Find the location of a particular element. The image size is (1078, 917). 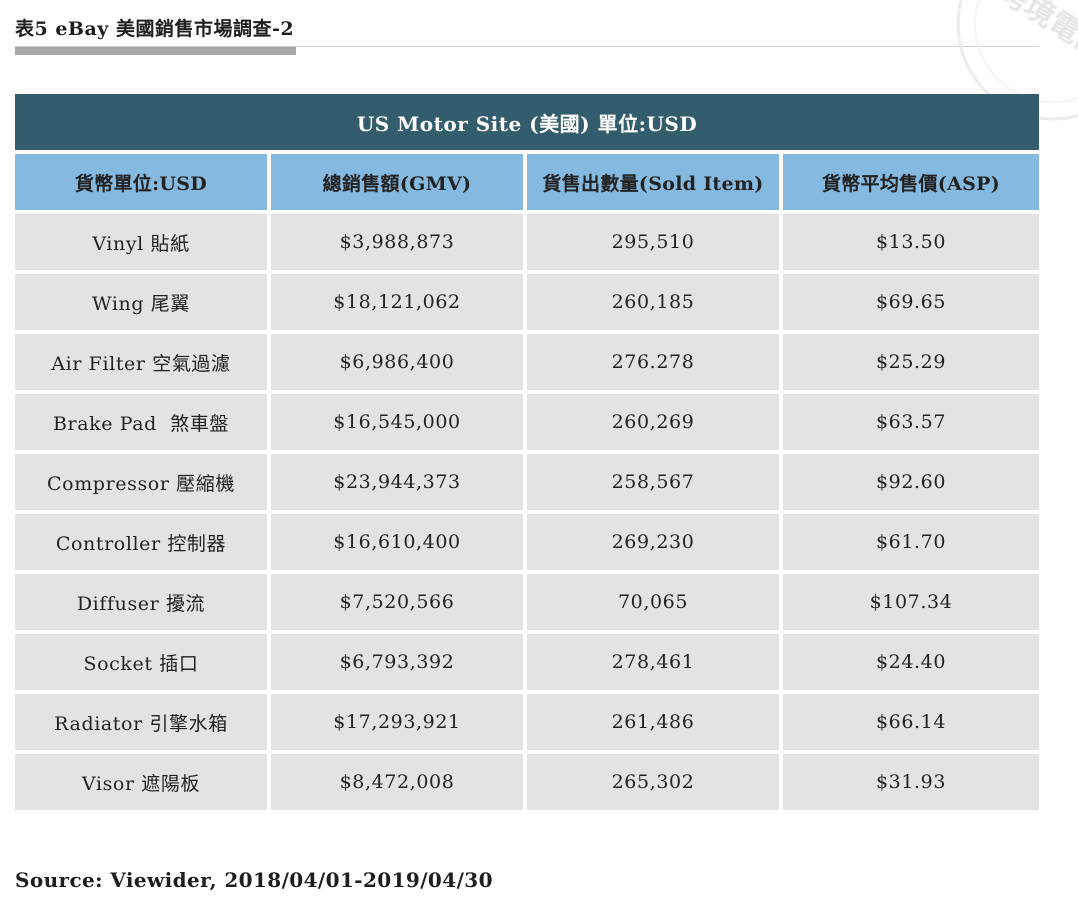

cell-category: Brake Pad 煞車盤 is located at coordinates (143, 424).